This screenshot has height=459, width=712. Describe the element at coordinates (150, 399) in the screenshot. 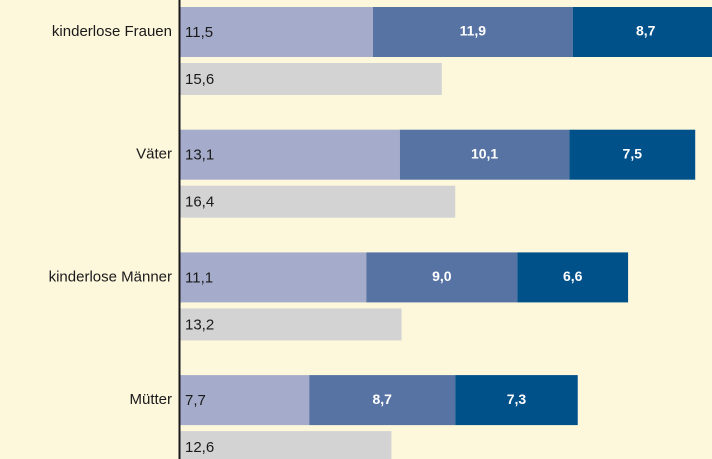

I see `category-label: Mütter` at that location.